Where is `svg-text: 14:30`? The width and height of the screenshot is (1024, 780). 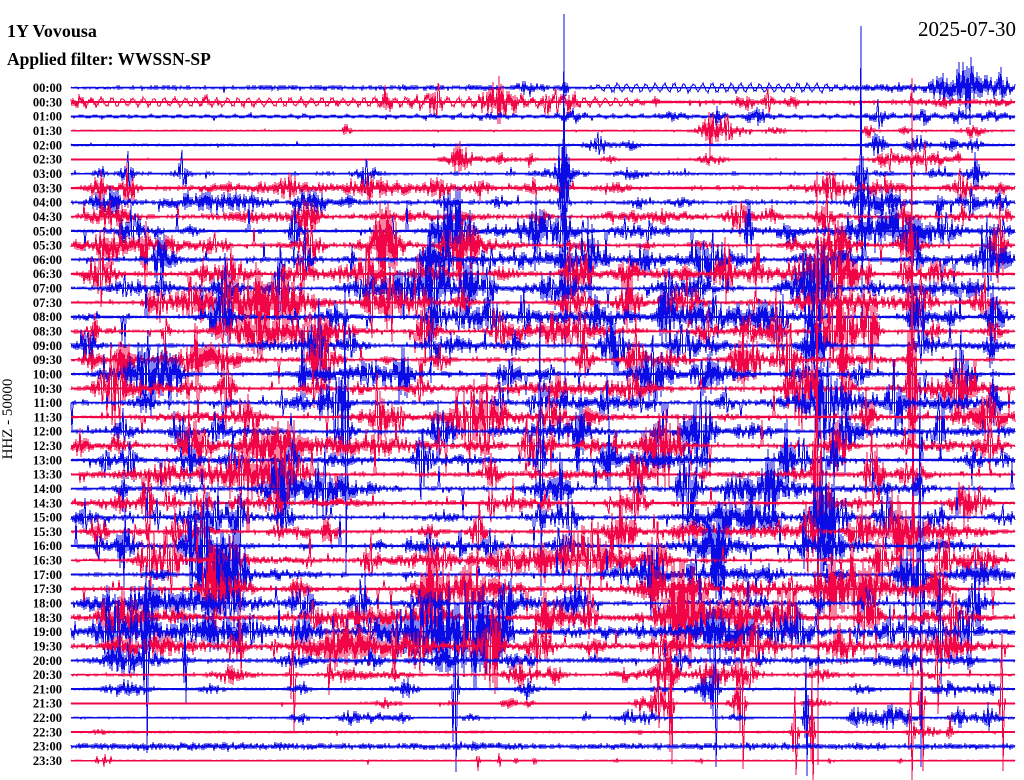
svg-text: 14:30 is located at coordinates (47, 503).